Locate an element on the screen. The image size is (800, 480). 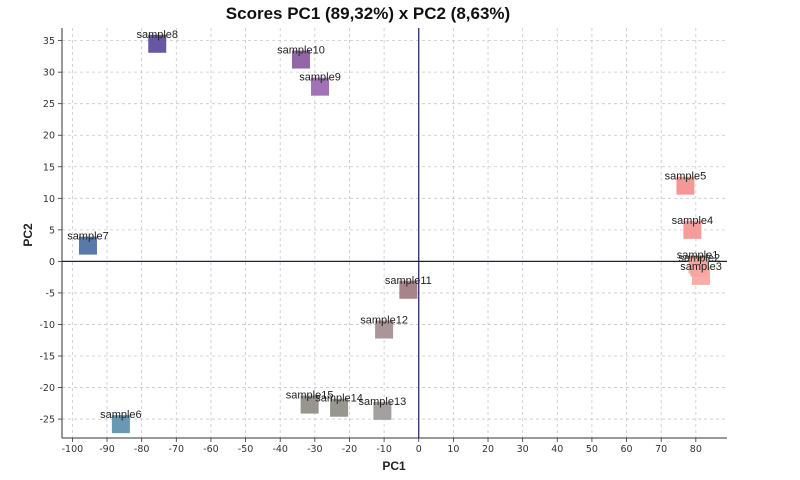
x-tick-label: -50 is located at coordinates (246, 449).